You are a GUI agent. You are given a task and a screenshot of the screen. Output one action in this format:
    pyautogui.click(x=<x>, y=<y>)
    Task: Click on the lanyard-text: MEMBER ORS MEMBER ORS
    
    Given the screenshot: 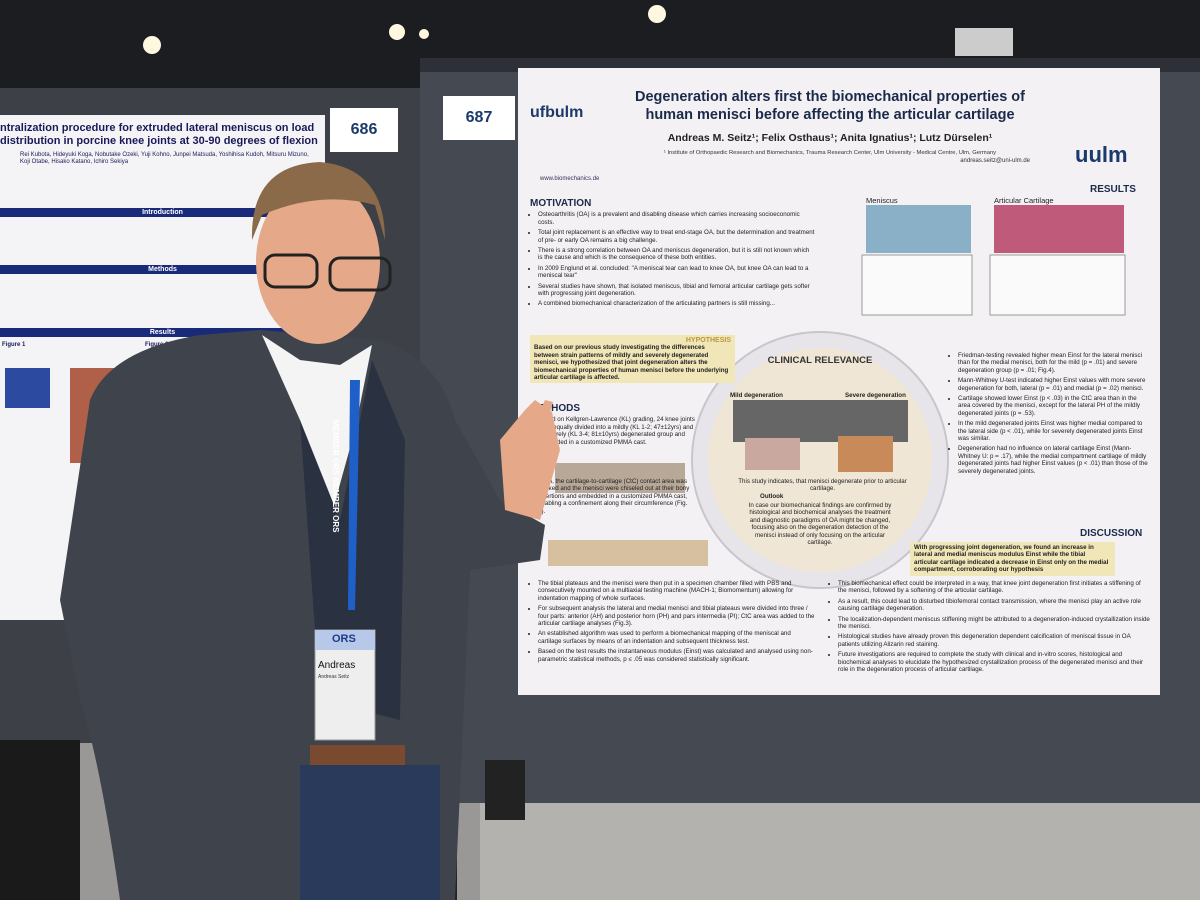 What is the action you would take?
    pyautogui.click(x=335, y=476)
    